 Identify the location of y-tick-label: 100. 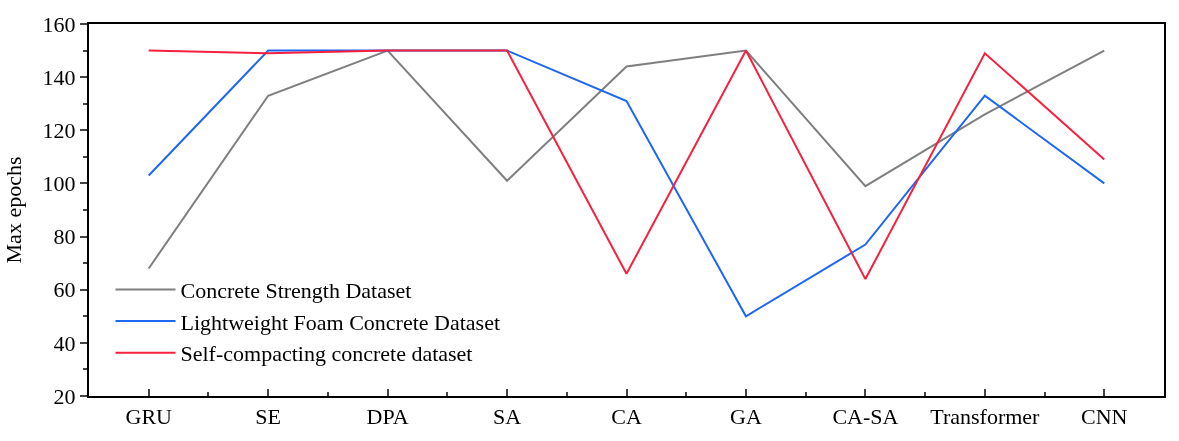
(59, 184).